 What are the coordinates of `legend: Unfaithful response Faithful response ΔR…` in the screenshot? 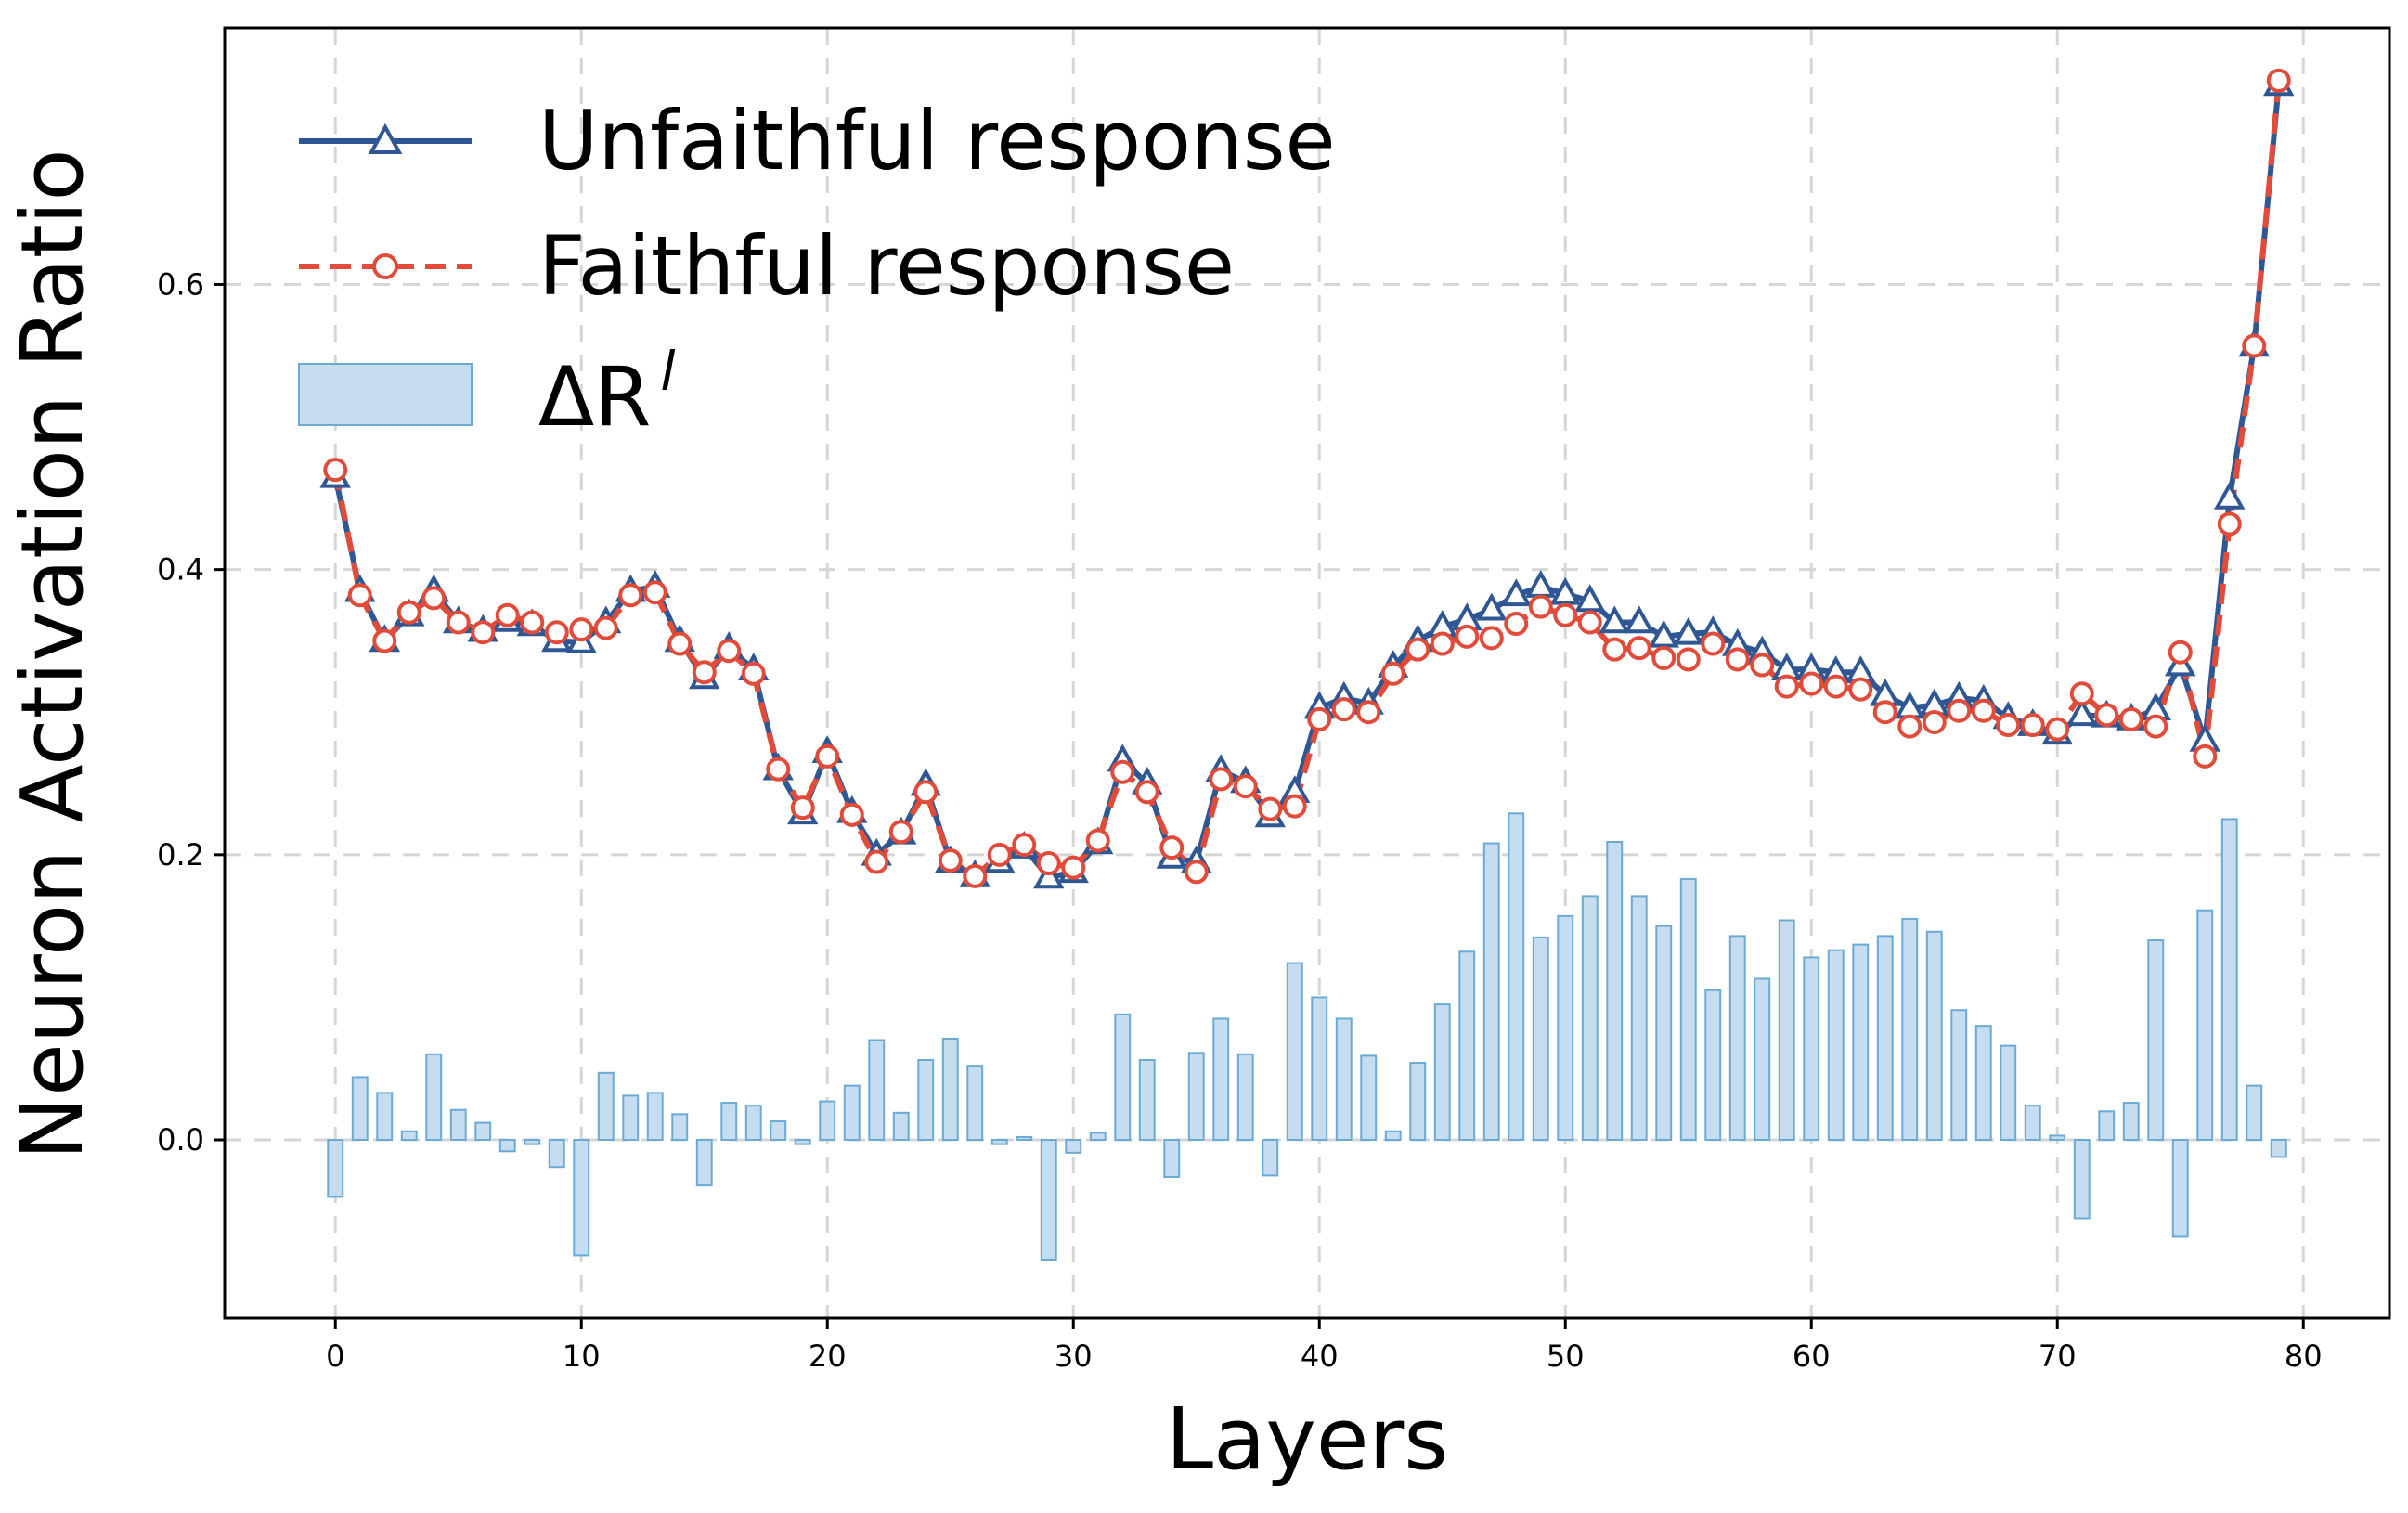 It's located at (817, 269).